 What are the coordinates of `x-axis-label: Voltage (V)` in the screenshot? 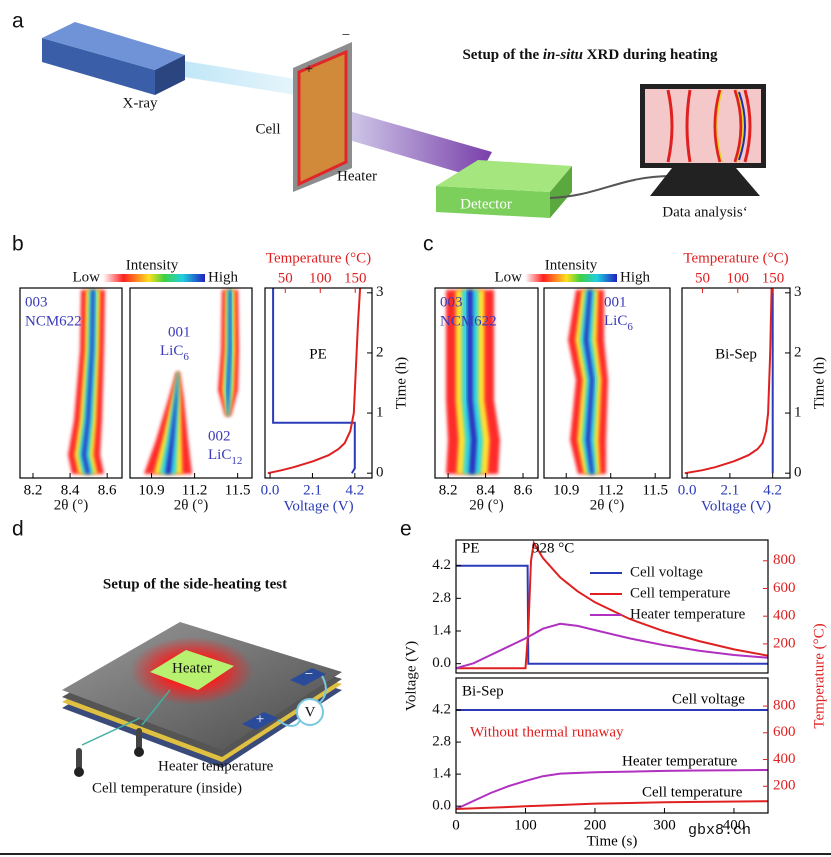 It's located at (736, 506).